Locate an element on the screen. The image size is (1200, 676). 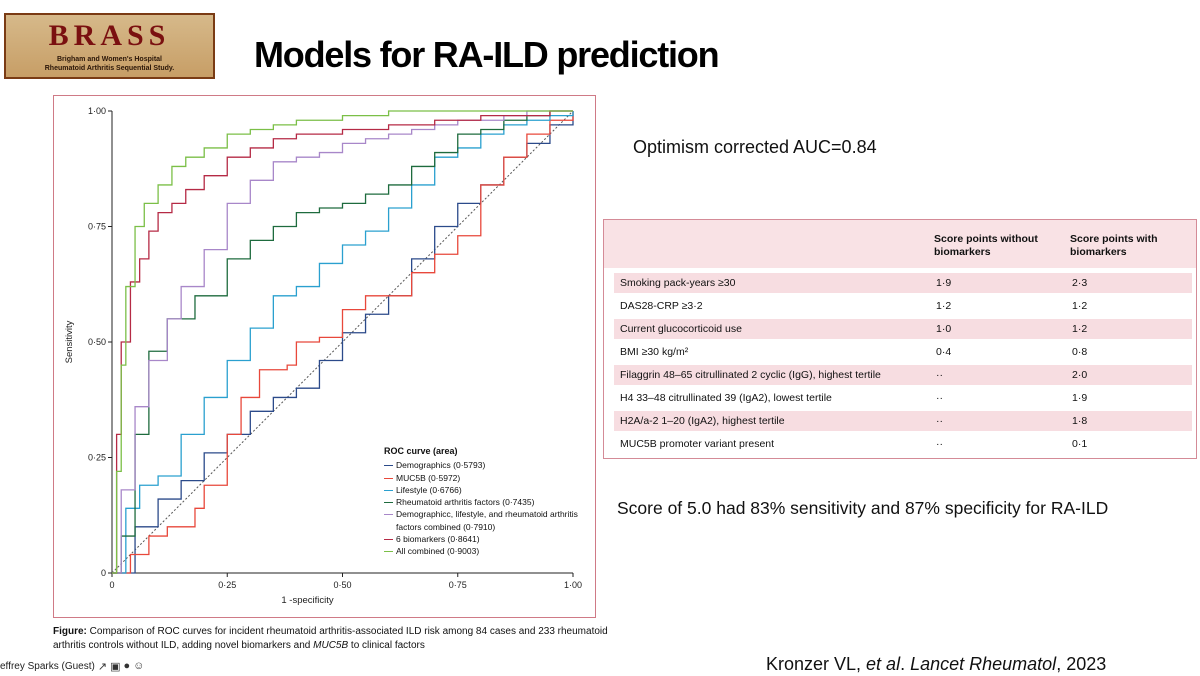
legend-item: Rheumatoid arthritis factors (0·7435) is located at coordinates (490, 502).